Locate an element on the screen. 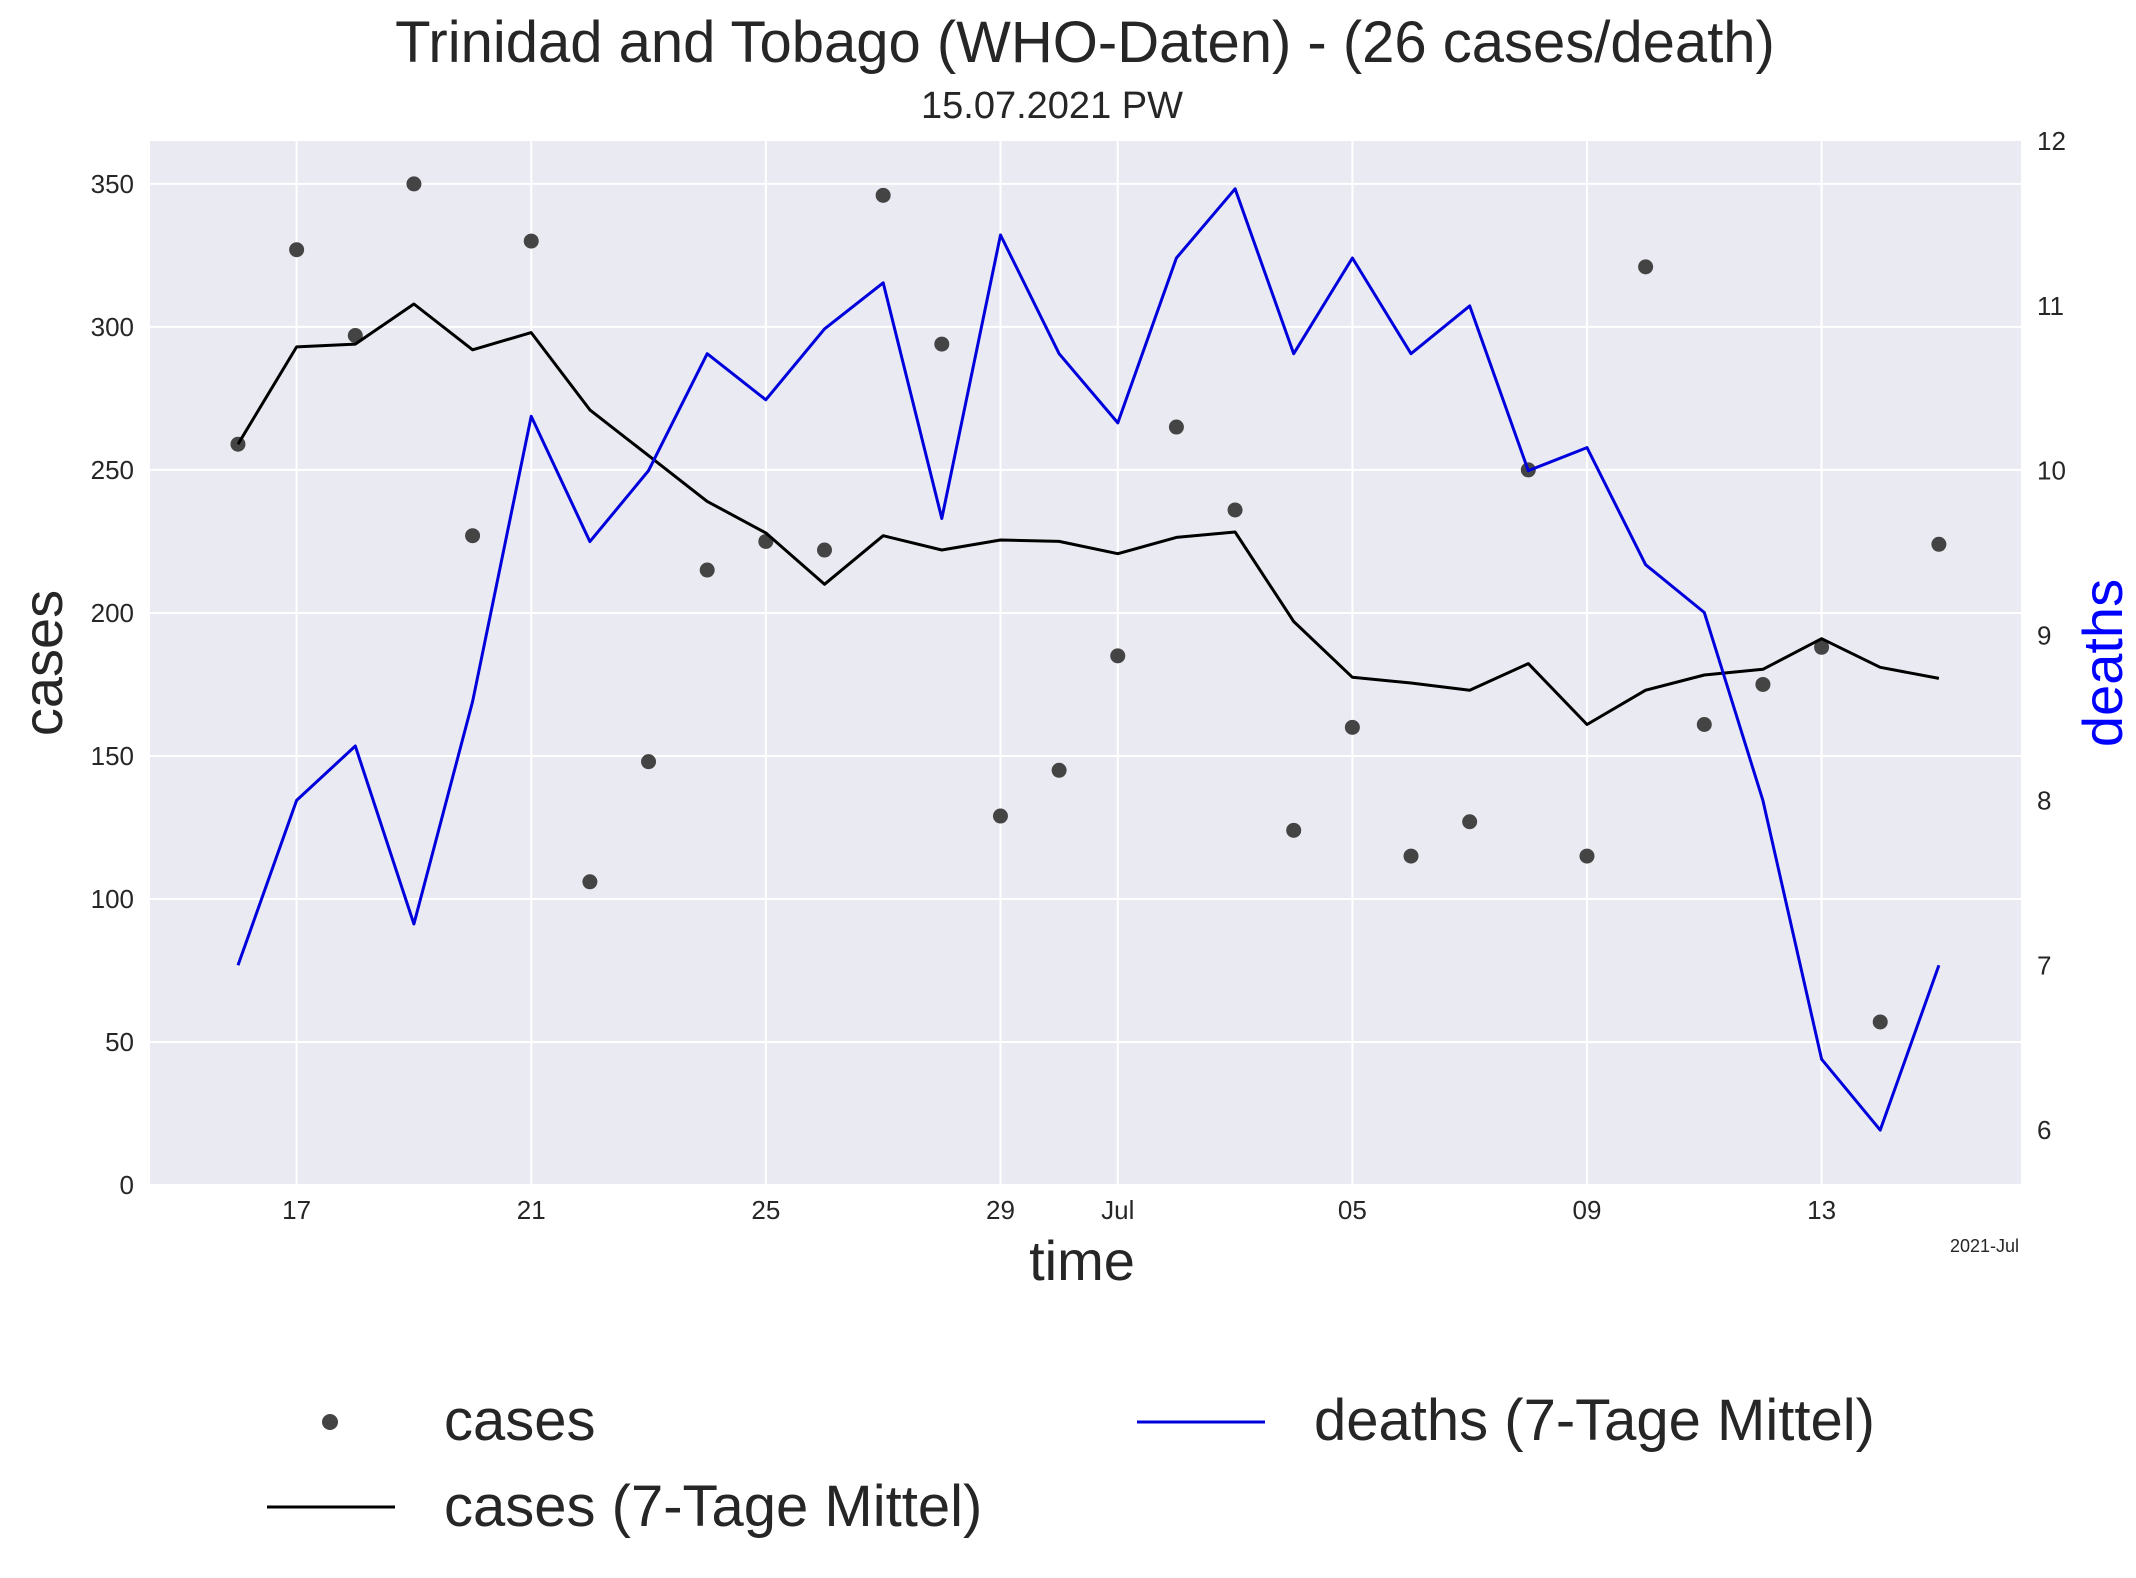 The width and height of the screenshot is (2136, 1578). x-tick-label: 25 is located at coordinates (765, 1210).